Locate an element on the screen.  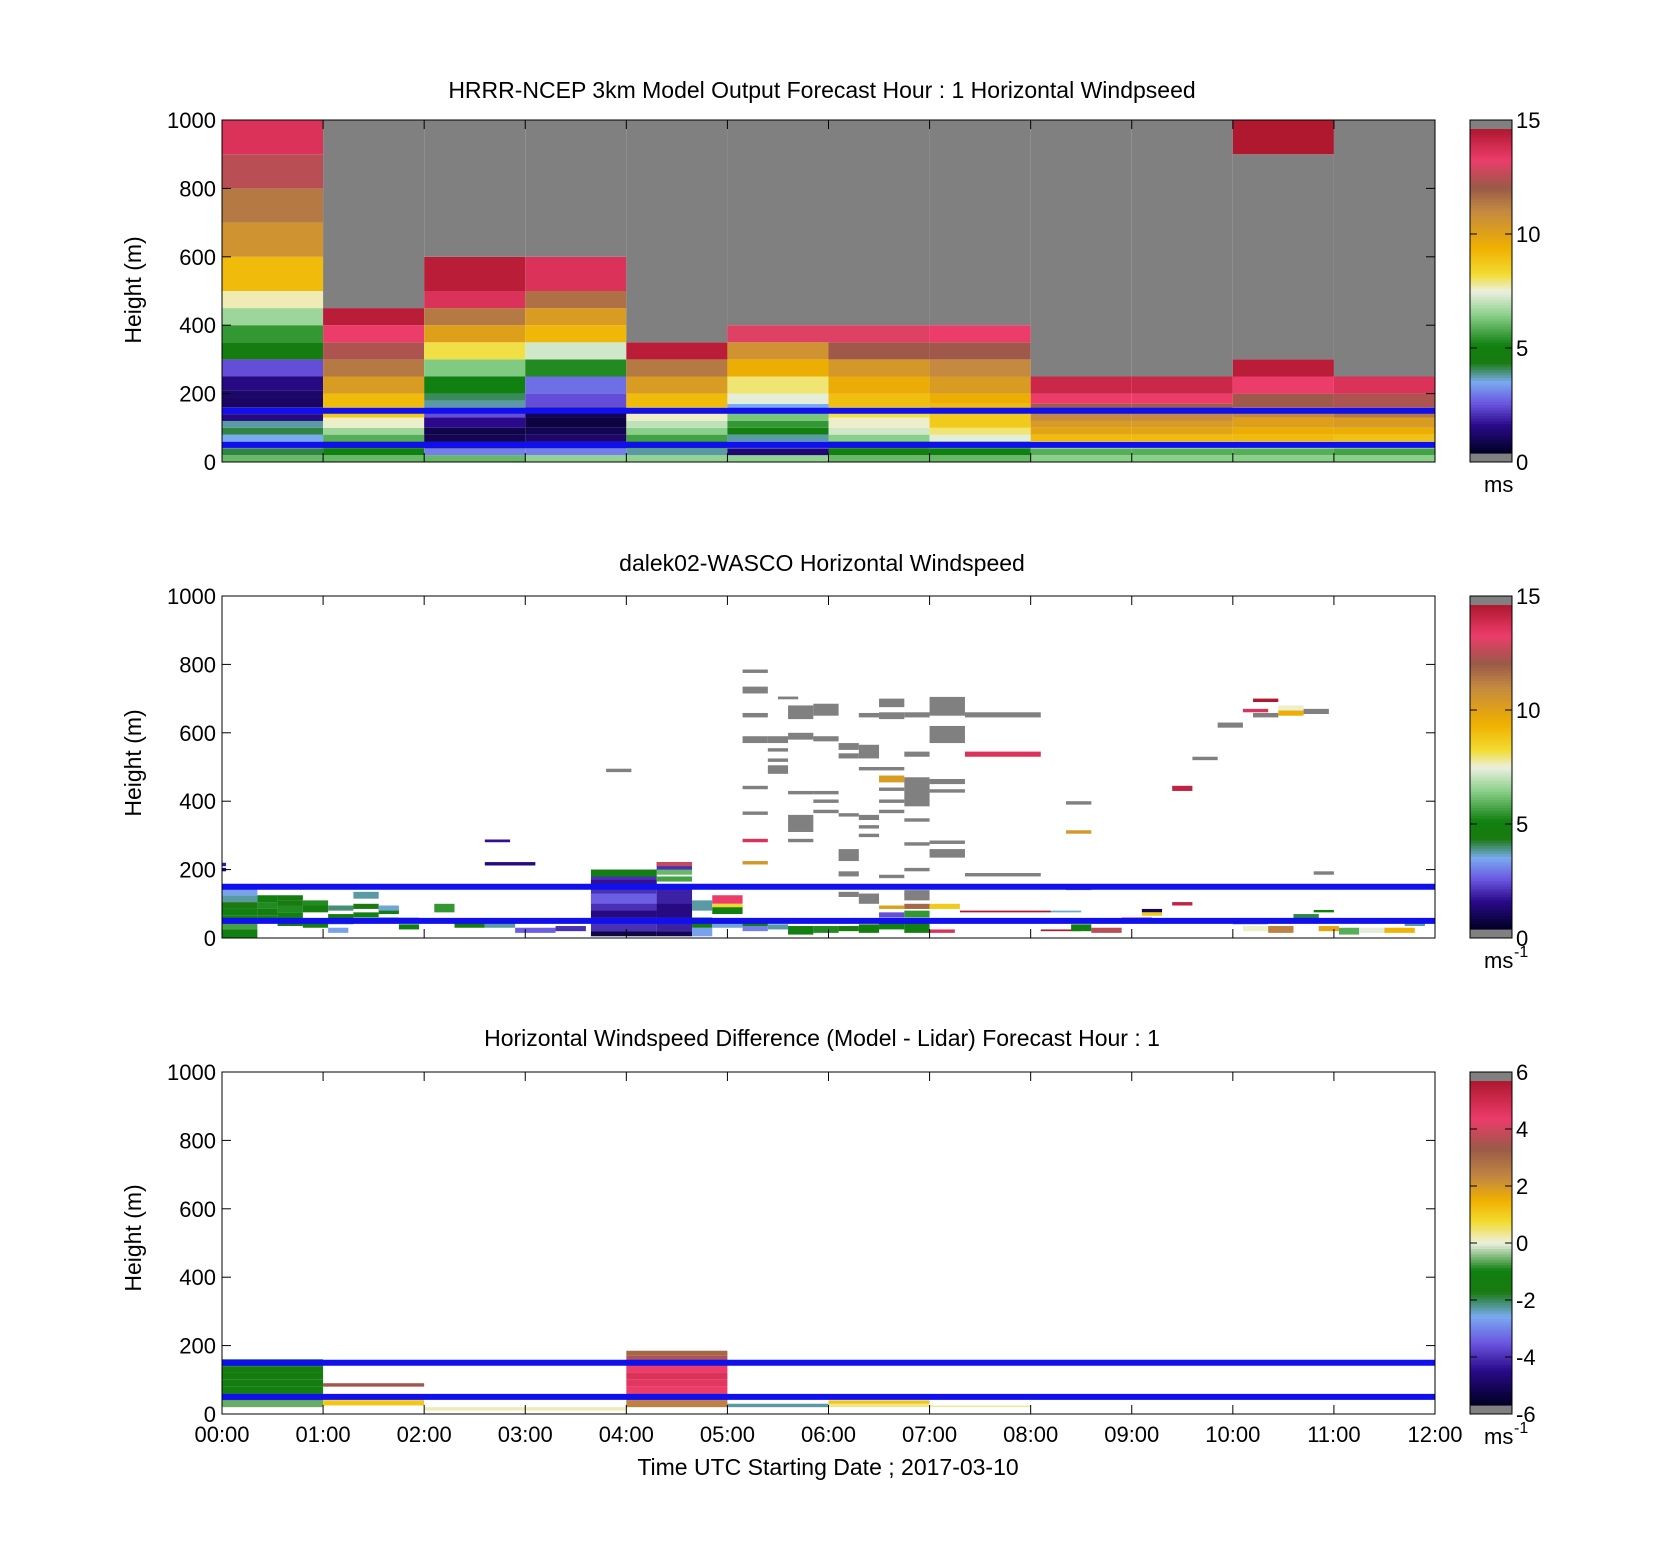
y-tick-label: 1000 is located at coordinates (191, 120).